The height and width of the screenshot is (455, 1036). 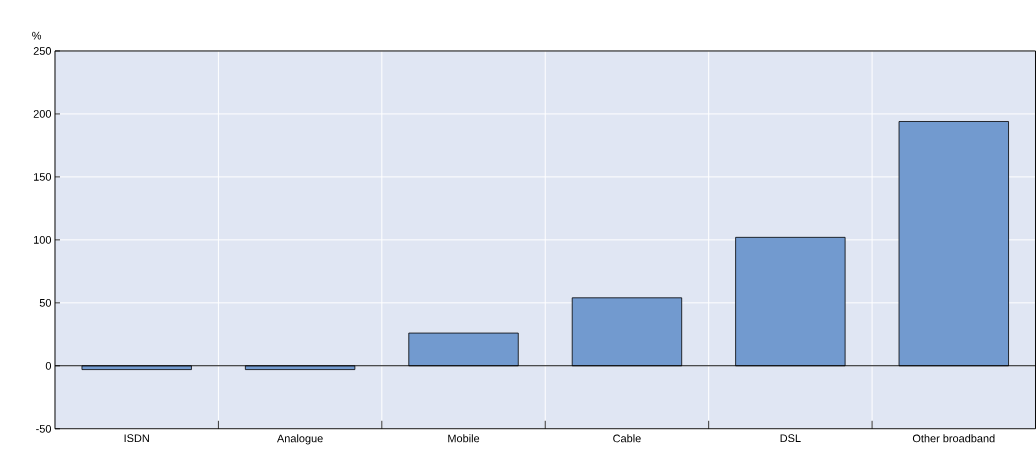 I want to click on y-tick-label: 0, so click(x=48, y=366).